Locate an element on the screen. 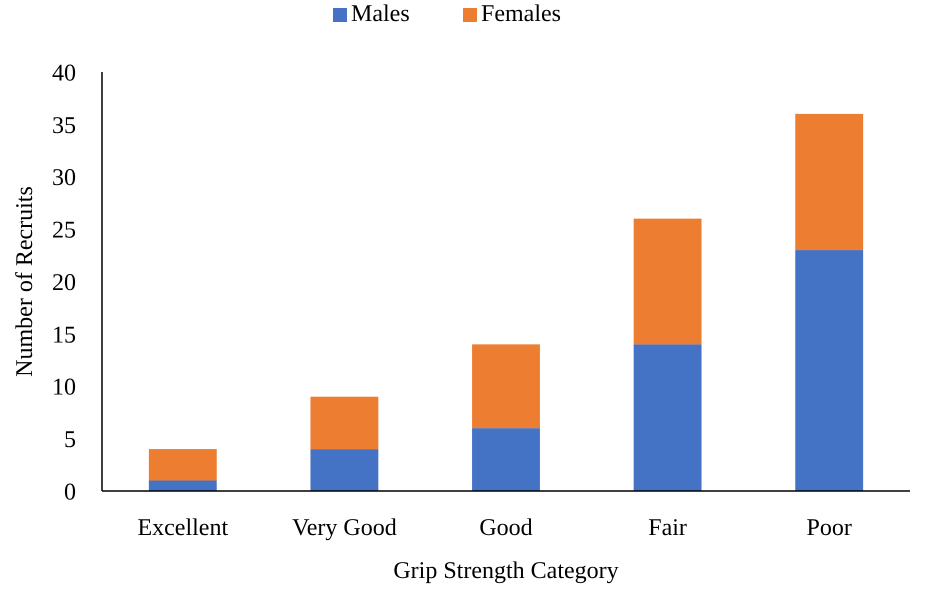 The image size is (930, 592). y-tick-label: 10 is located at coordinates (64, 387).